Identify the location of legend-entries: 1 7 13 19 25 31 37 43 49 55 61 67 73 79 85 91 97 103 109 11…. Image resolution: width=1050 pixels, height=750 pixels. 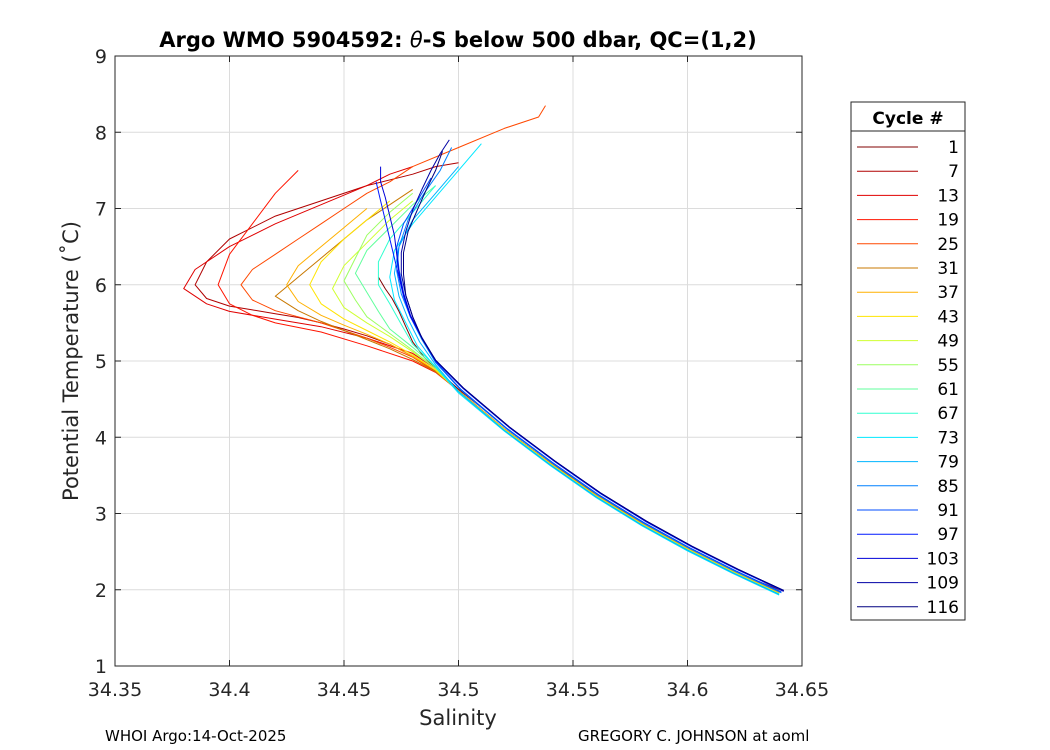
(908, 378).